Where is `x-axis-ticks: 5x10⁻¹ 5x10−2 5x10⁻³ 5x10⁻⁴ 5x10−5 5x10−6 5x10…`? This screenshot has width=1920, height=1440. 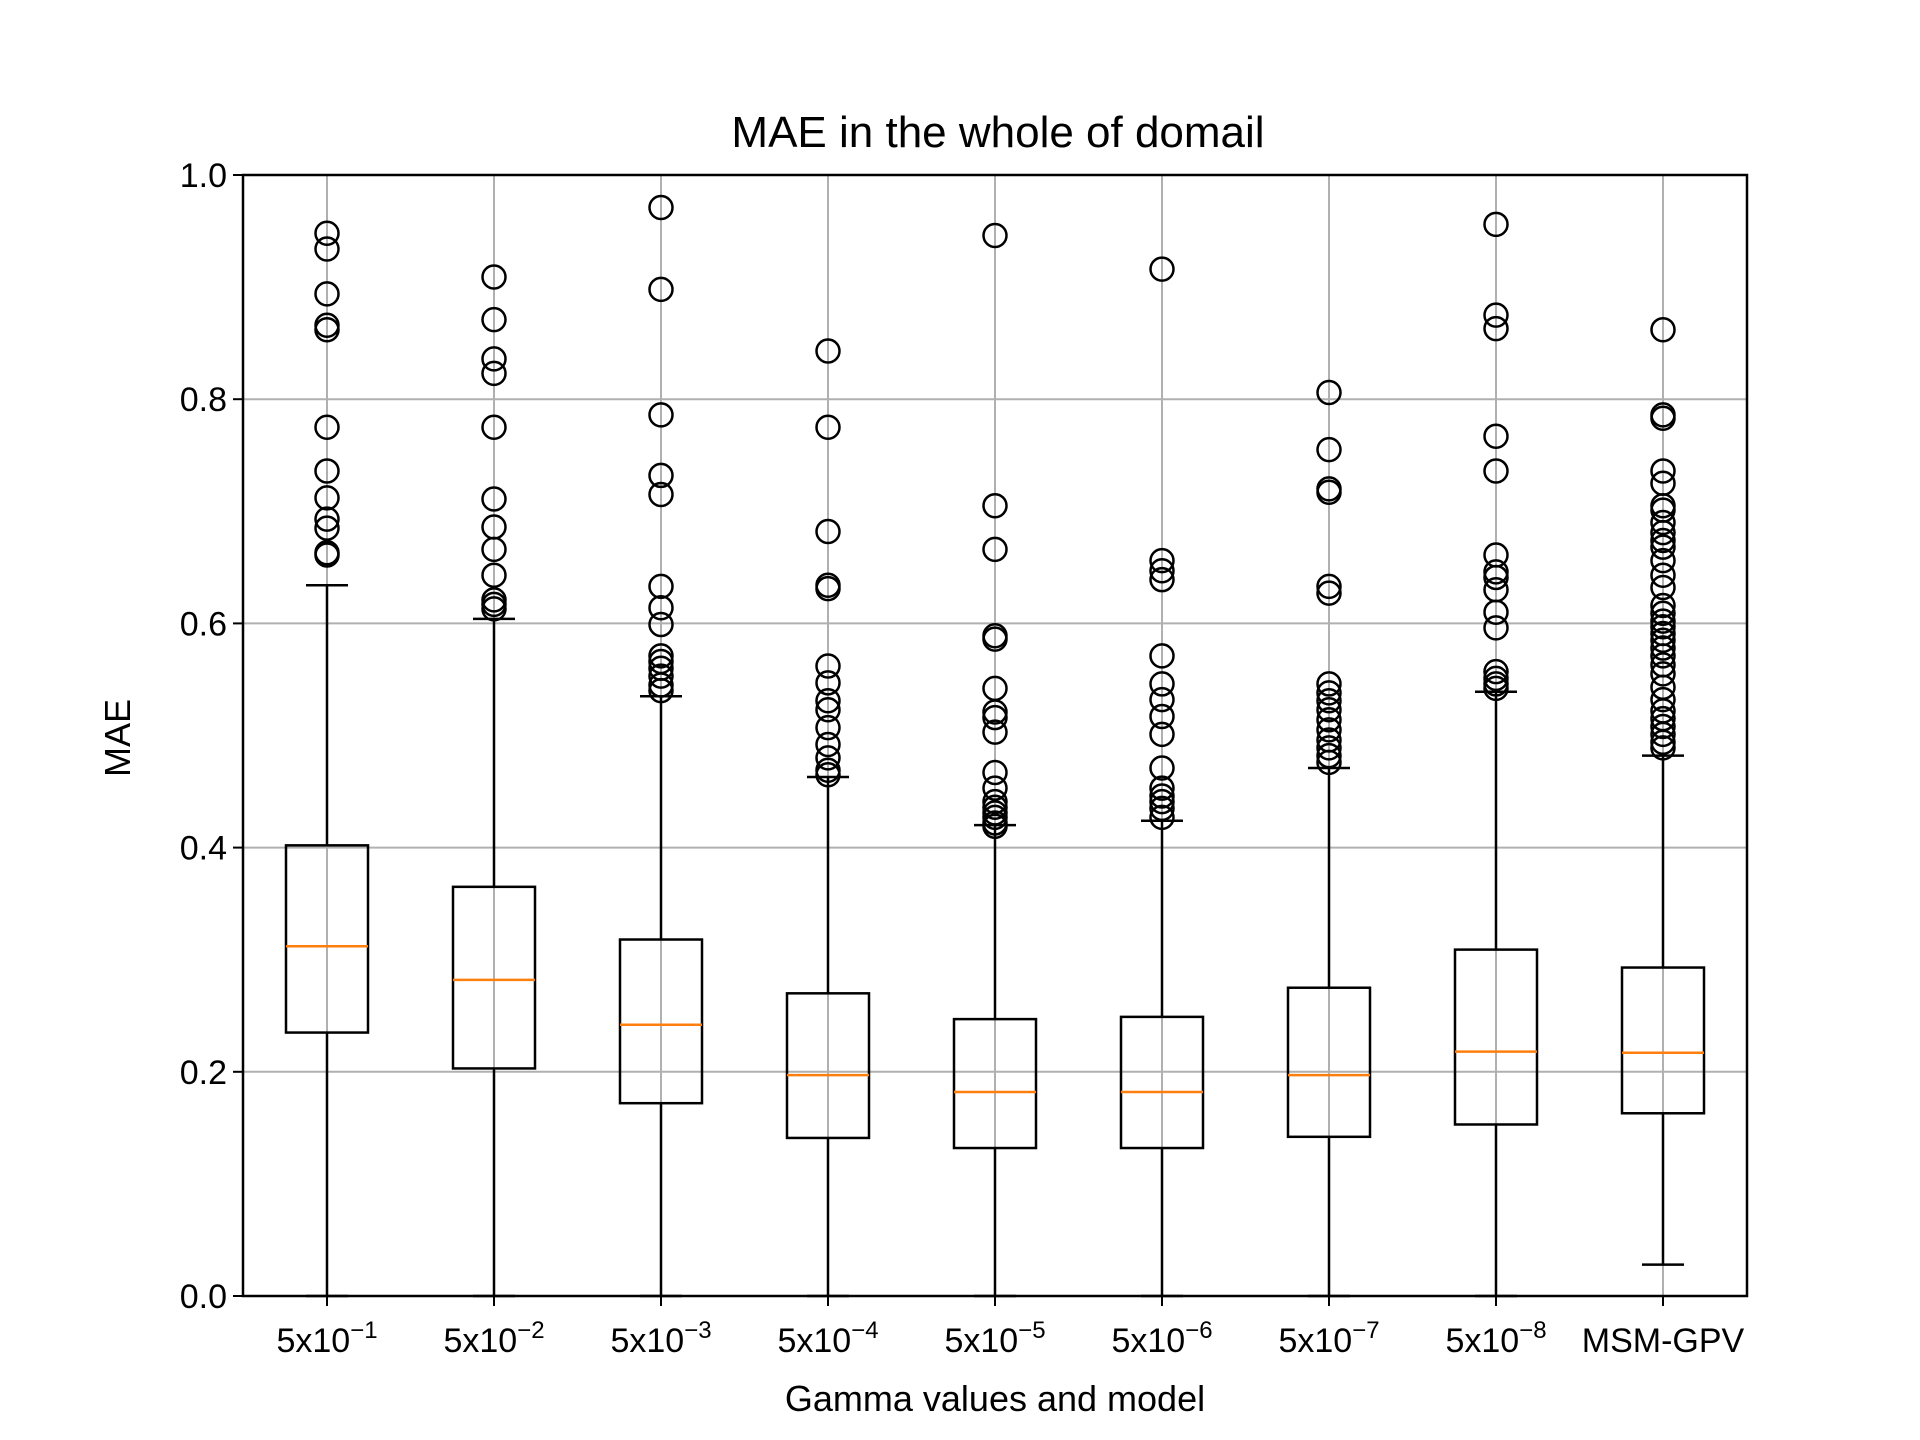 x-axis-ticks: 5x10⁻¹ 5x10−2 5x10⁻³ 5x10⁻⁴ 5x10−5 5x10−6 5x10… is located at coordinates (1010, 1328).